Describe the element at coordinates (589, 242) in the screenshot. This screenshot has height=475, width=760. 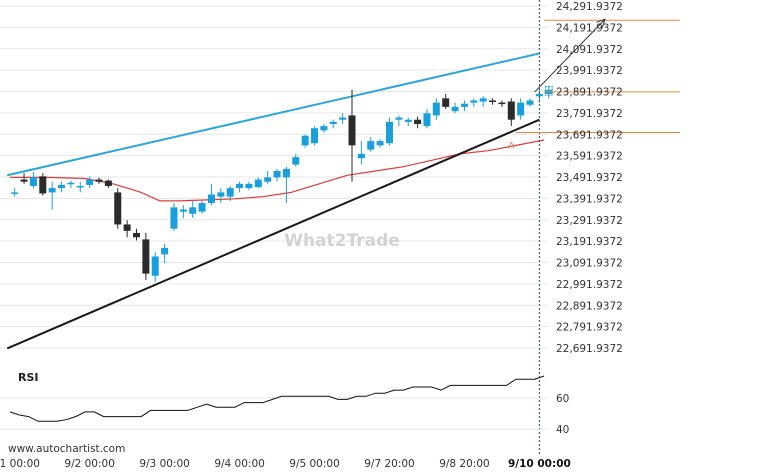
I see `y-tick-label: 23,191.9372` at that location.